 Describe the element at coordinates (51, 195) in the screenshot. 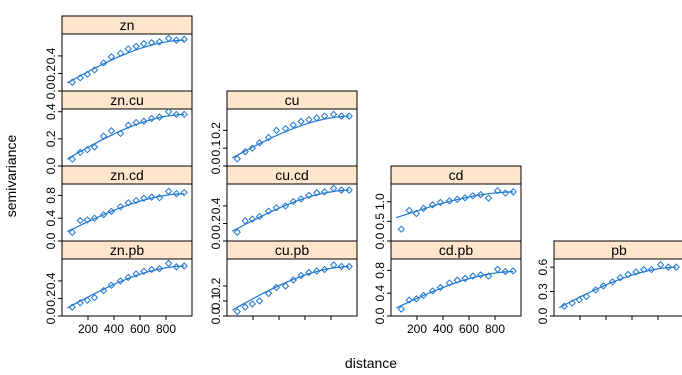

I see `y-tick-label: 0.8` at that location.